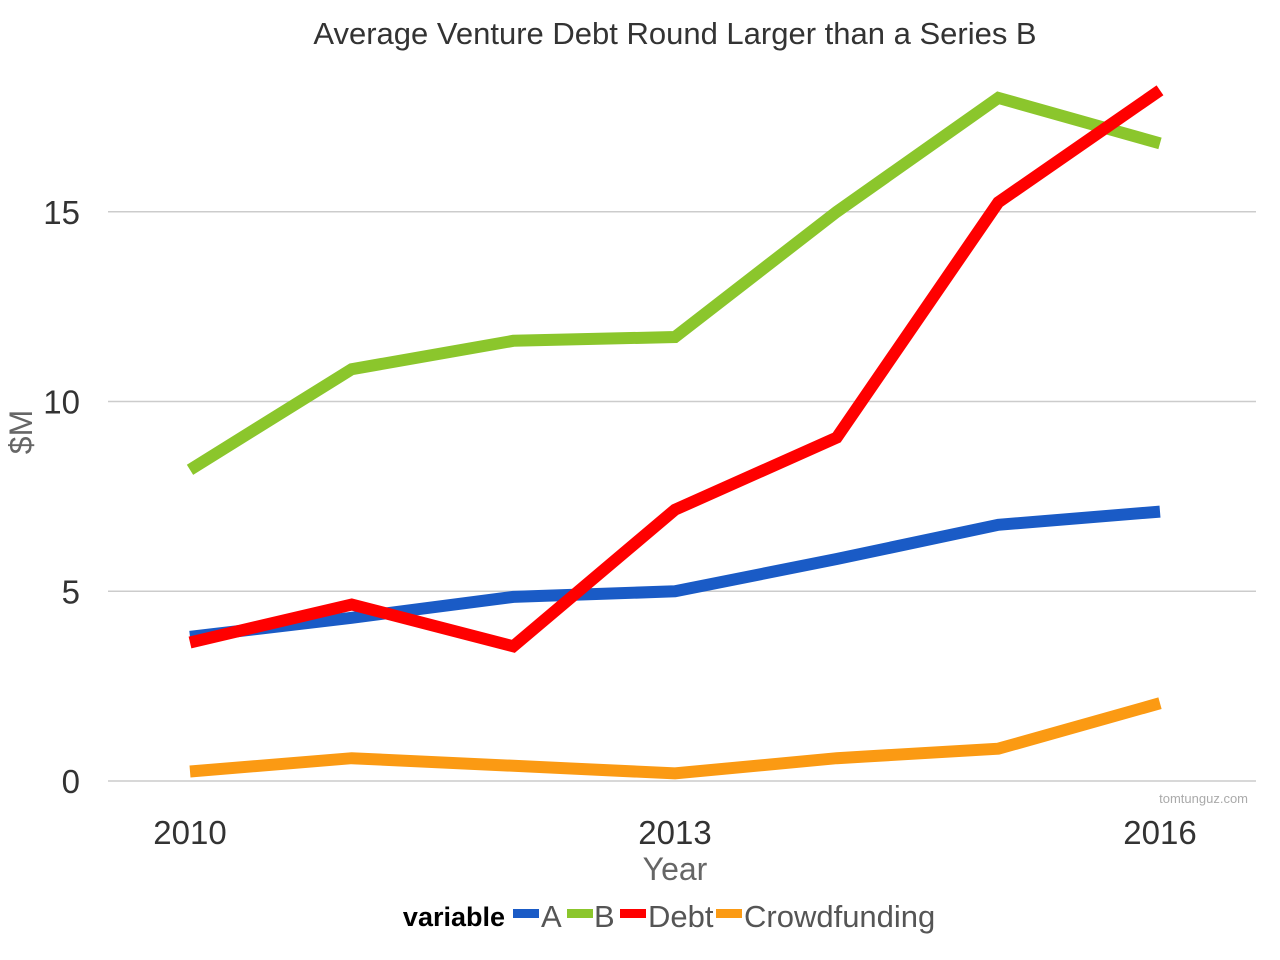 This screenshot has height=960, width=1280. I want to click on watermark: tomtunguz.com, so click(1203, 798).